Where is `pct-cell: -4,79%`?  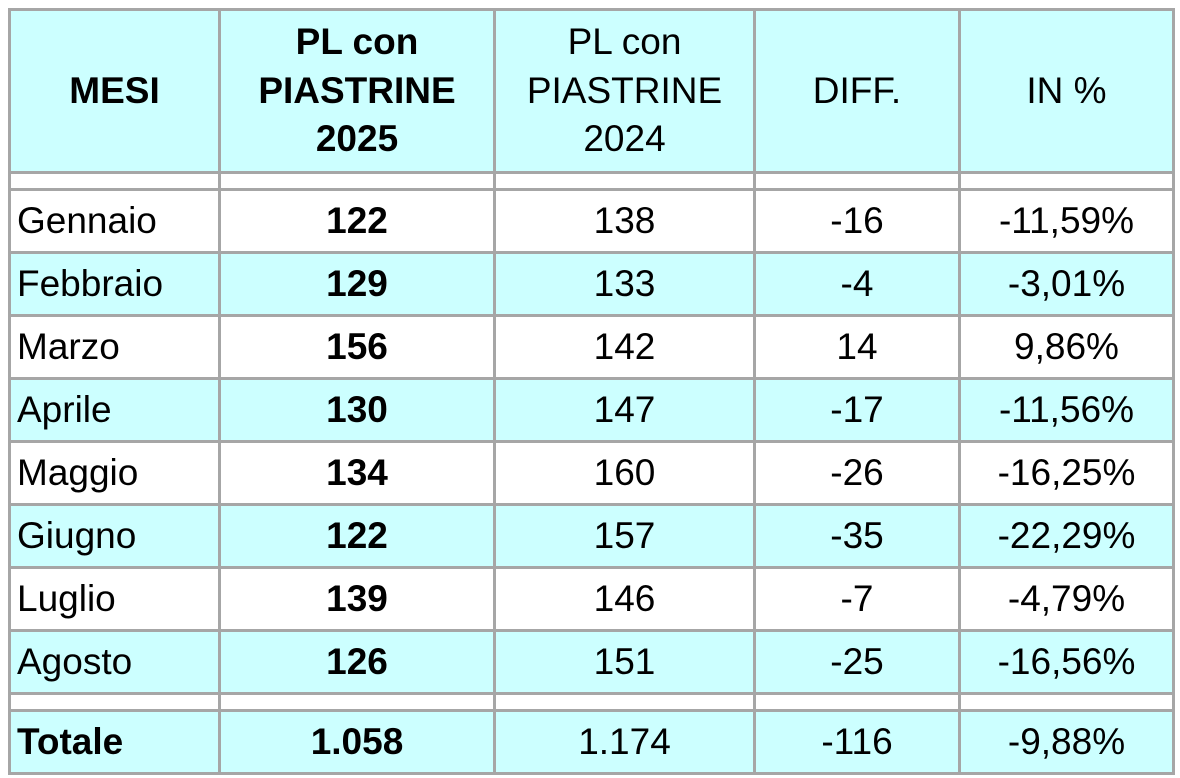 pct-cell: -4,79% is located at coordinates (1066, 599).